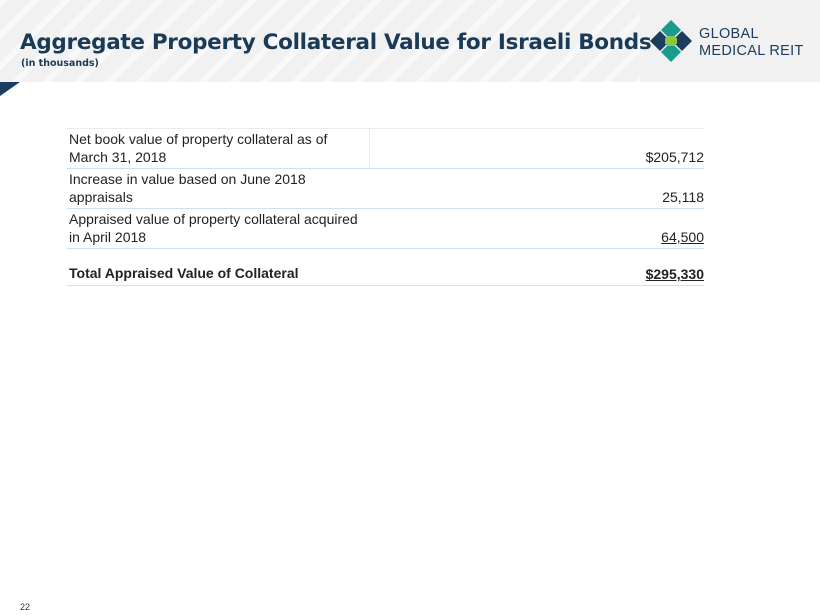 The width and height of the screenshot is (820, 615). Describe the element at coordinates (671, 41) in the screenshot. I see `cross-logo-icon` at that location.